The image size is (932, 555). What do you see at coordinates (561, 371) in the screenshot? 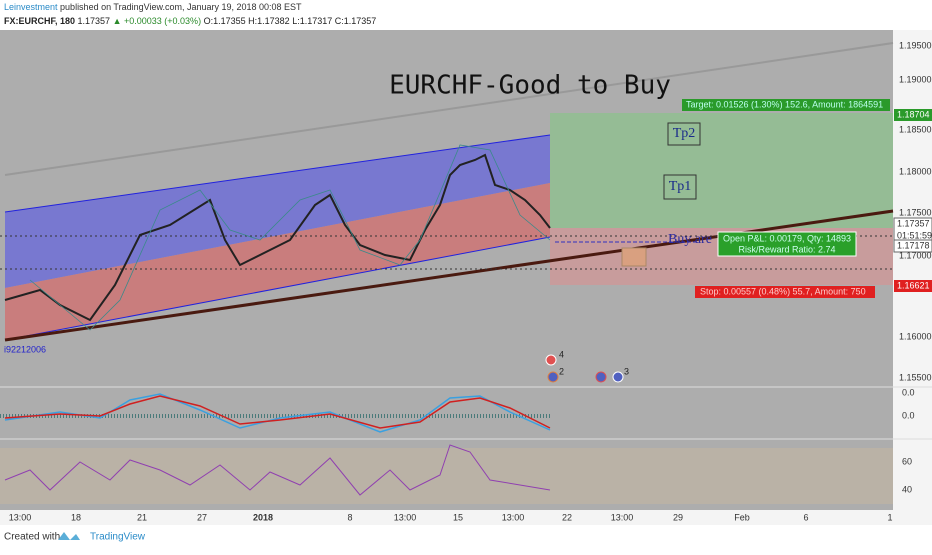
I see `marker-count: 2` at bounding box center [561, 371].